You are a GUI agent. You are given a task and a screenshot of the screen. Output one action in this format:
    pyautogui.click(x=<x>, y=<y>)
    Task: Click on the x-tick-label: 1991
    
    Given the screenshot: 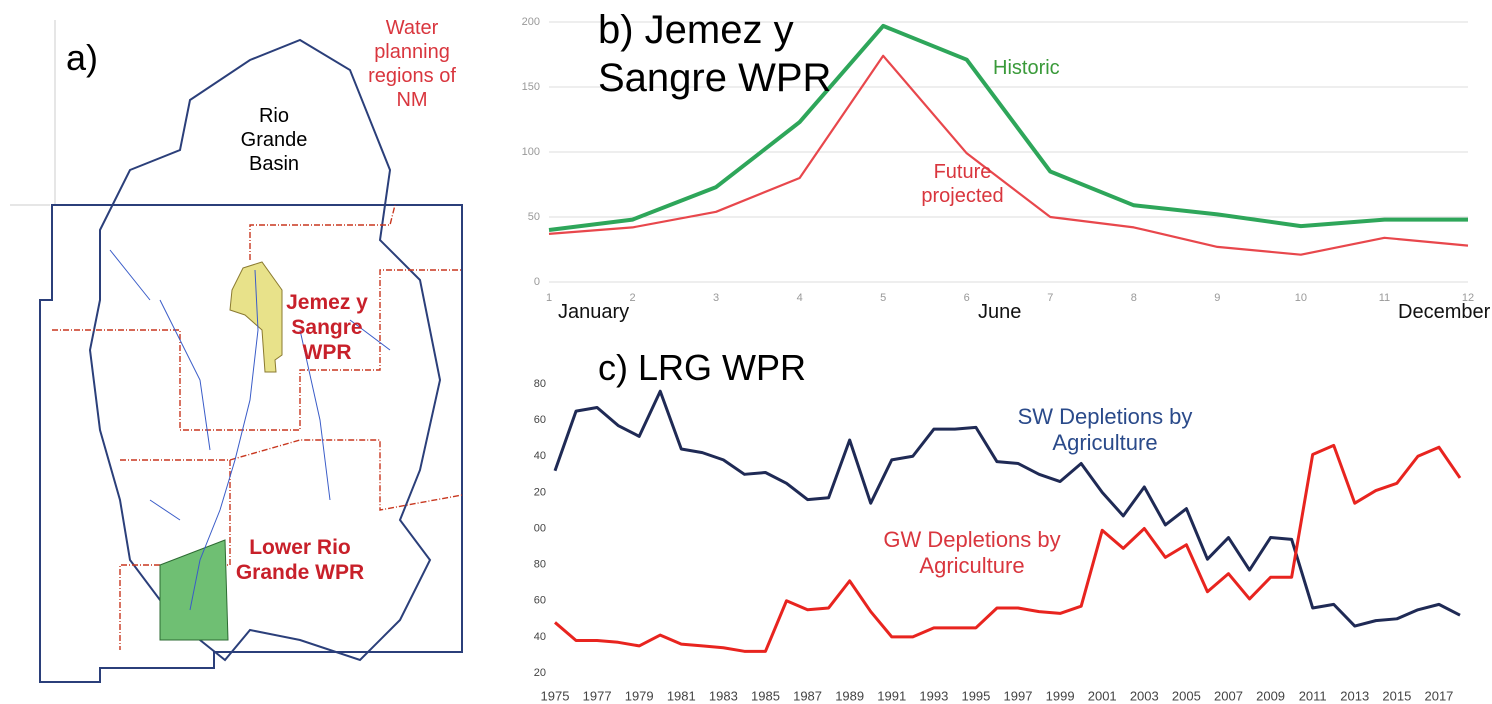 What is the action you would take?
    pyautogui.click(x=891, y=695)
    